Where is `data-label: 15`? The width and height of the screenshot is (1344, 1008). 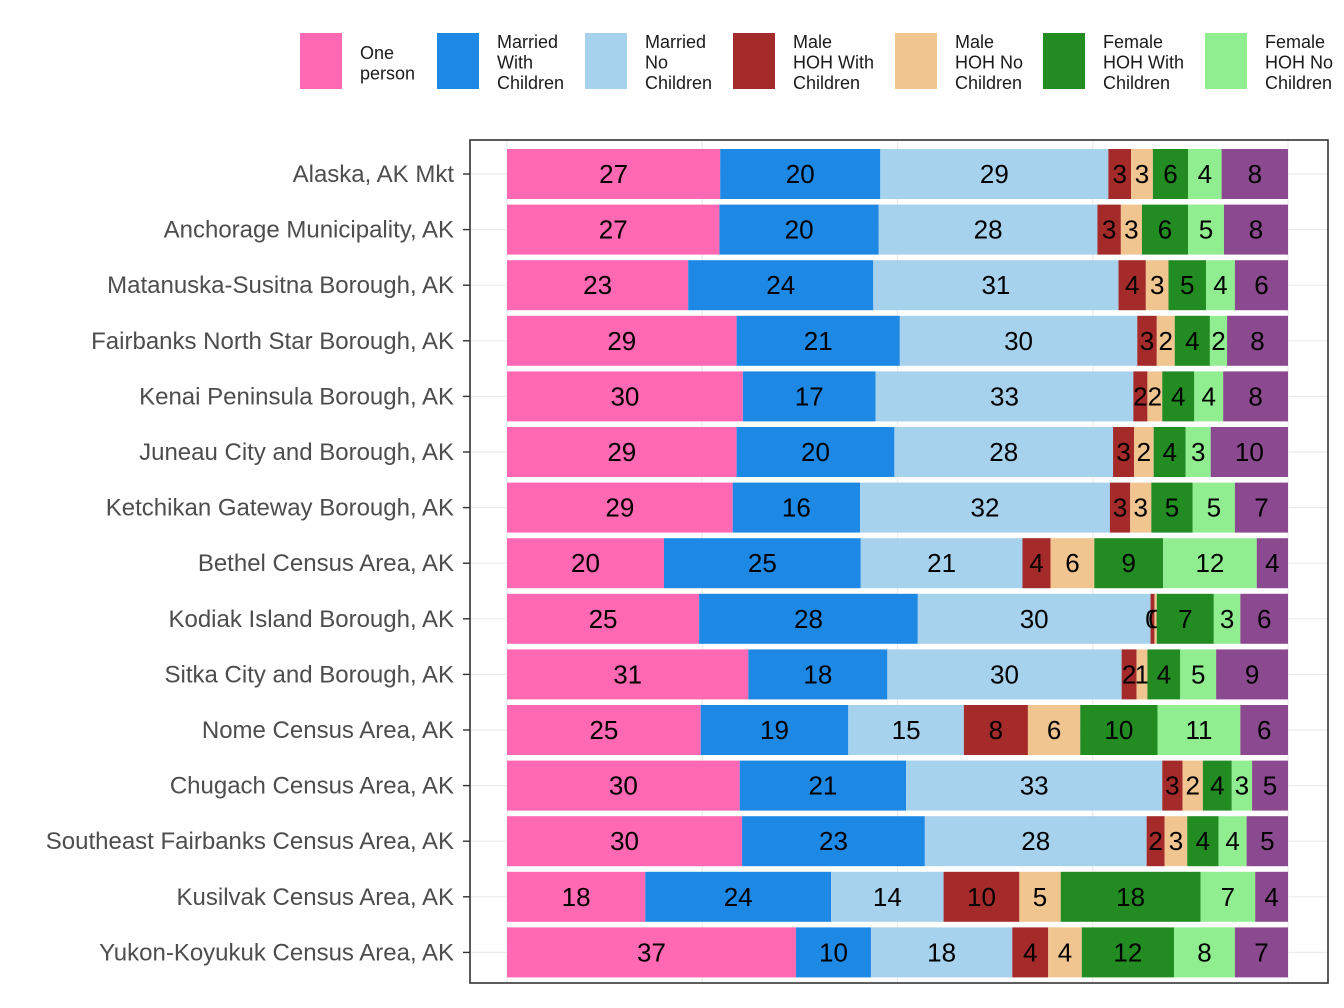 data-label: 15 is located at coordinates (906, 730).